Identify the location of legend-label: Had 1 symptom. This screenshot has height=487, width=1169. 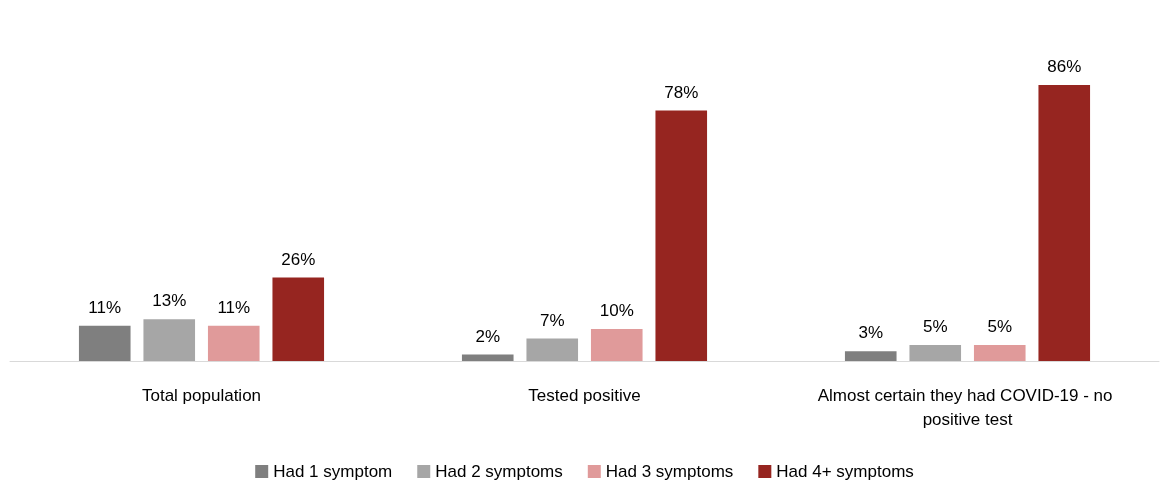
(333, 471).